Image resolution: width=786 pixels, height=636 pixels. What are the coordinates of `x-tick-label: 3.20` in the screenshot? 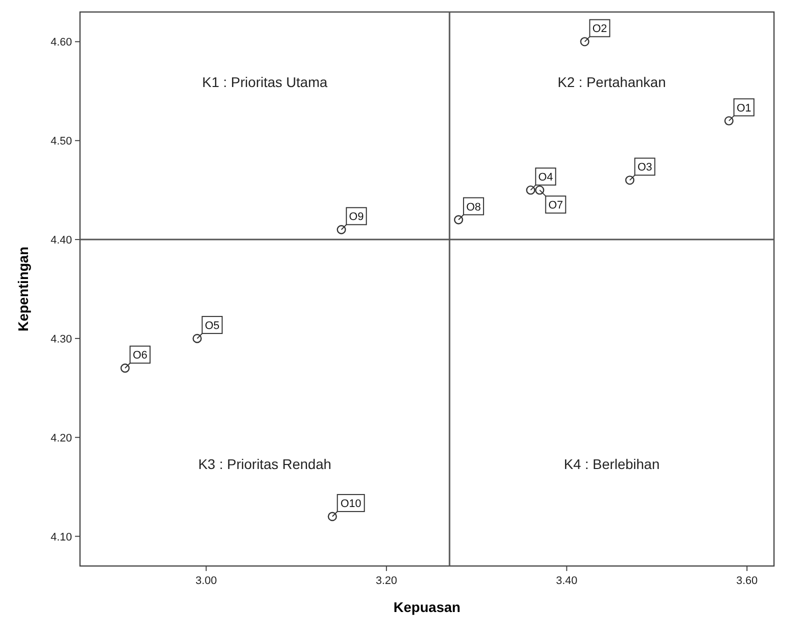 It's located at (387, 581).